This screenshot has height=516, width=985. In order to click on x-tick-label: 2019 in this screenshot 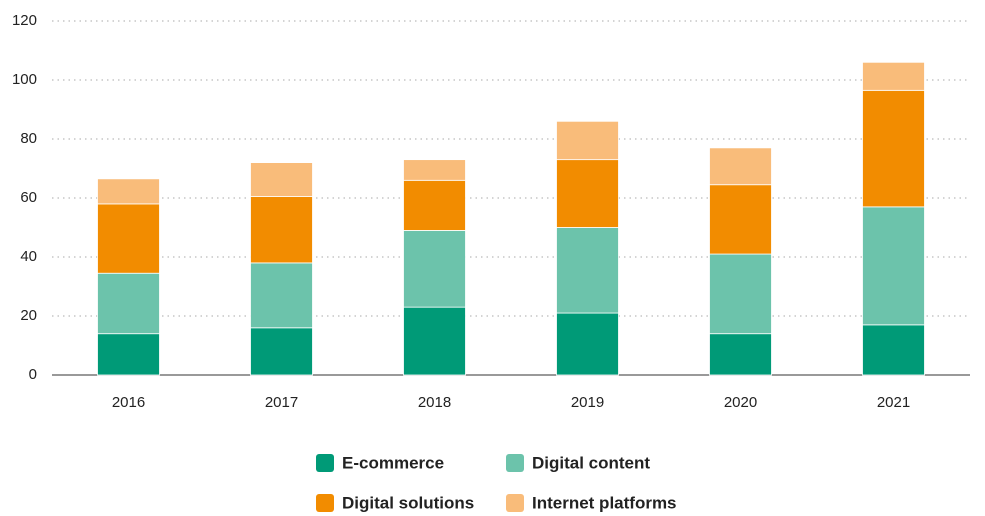, I will do `click(587, 402)`.